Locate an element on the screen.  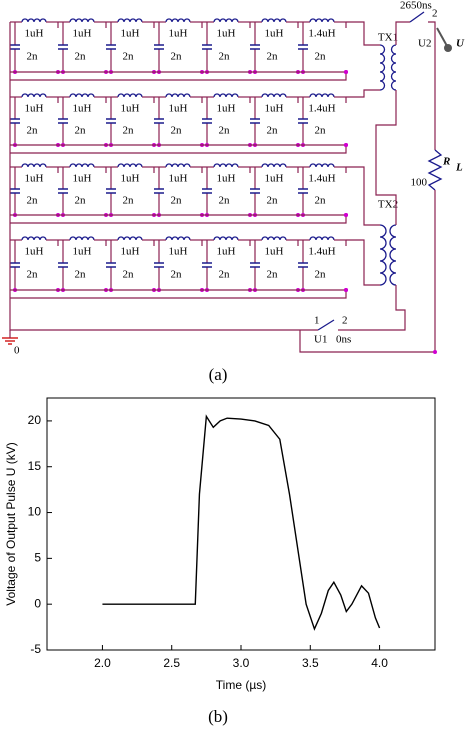
load-name: R is located at coordinates (446, 162).